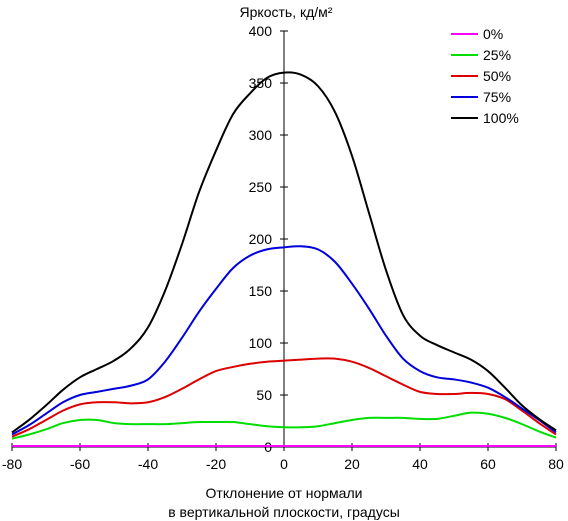  I want to click on x-tick-label: 0, so click(284, 464).